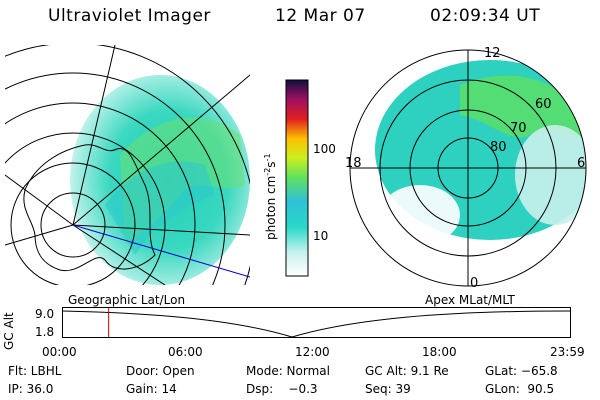 The height and width of the screenshot is (400, 600). I want to click on geographic-label: Geographic Lat/Lon, so click(127, 300).